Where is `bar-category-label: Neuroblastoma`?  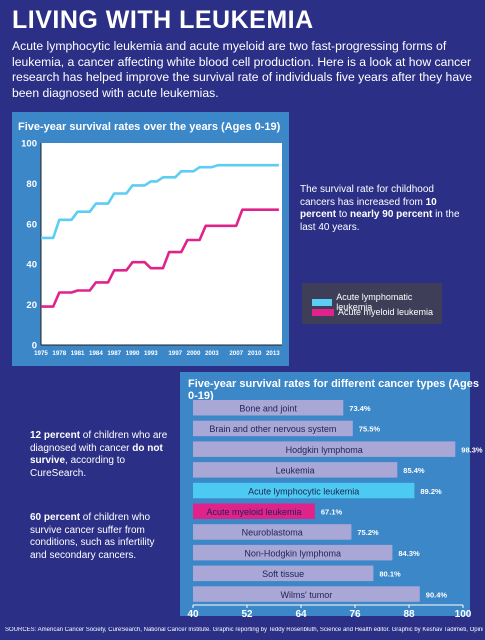
bar-category-label: Neuroblastoma is located at coordinates (272, 533).